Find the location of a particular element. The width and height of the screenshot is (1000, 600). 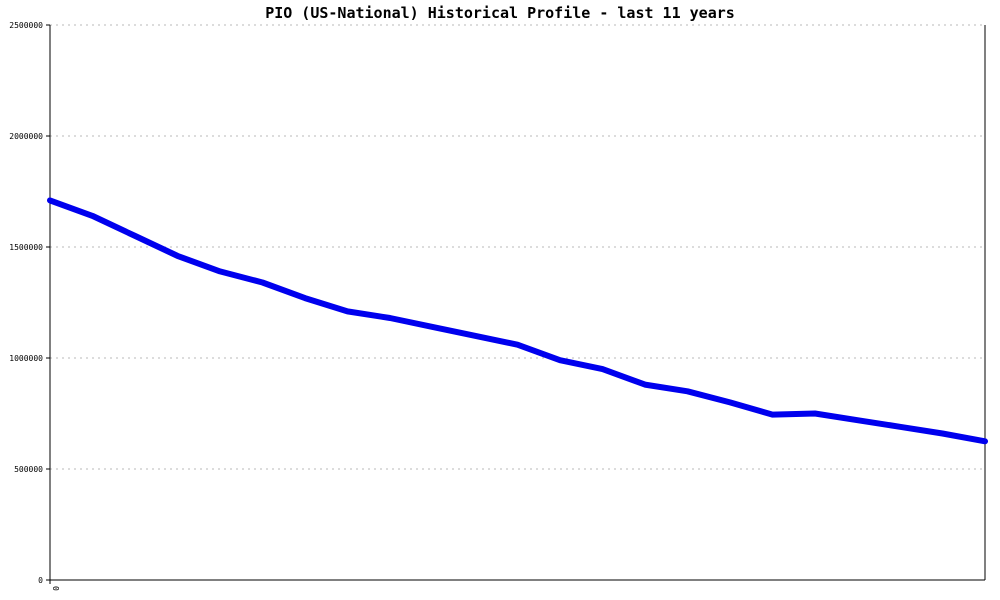

y-tick-label: 0 is located at coordinates (40, 580).